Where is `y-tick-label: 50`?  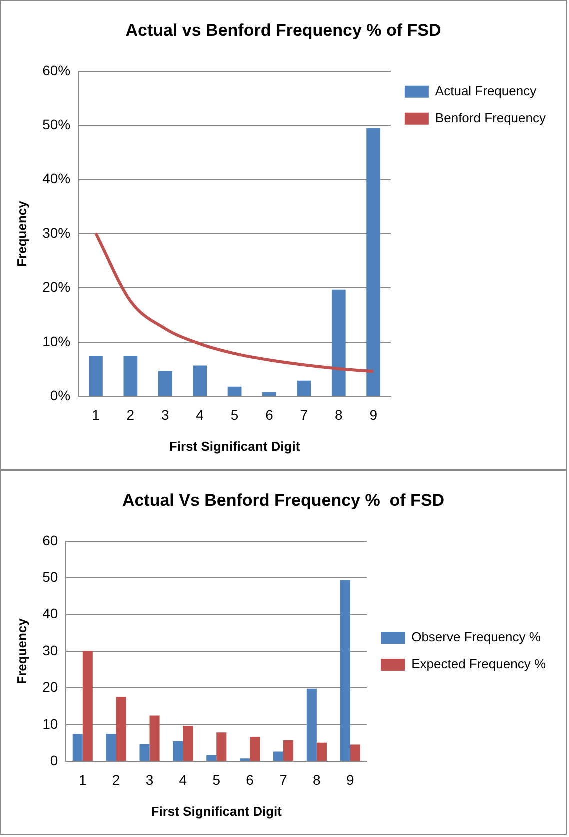 y-tick-label: 50 is located at coordinates (50, 576).